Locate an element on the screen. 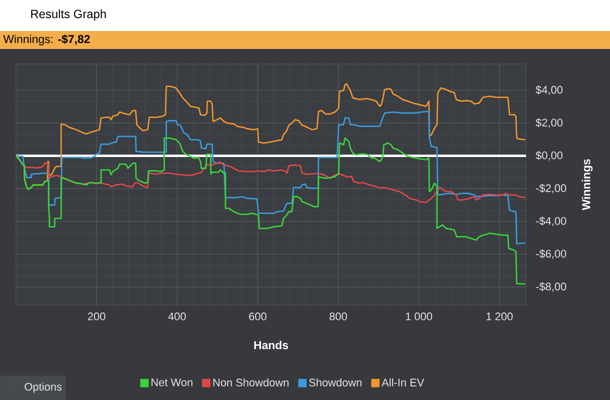  y-tick-label: -$4,00 is located at coordinates (551, 221).